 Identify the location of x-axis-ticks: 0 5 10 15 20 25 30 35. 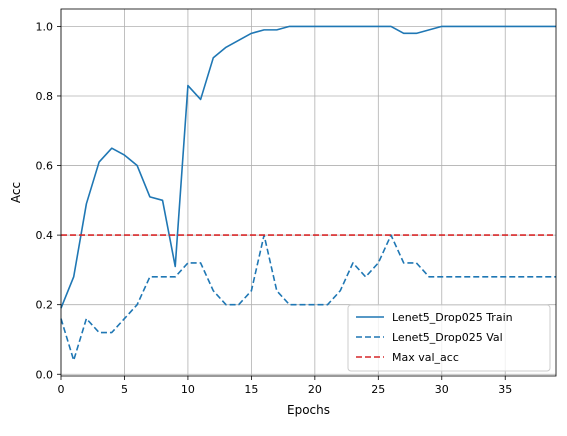
(285, 386).